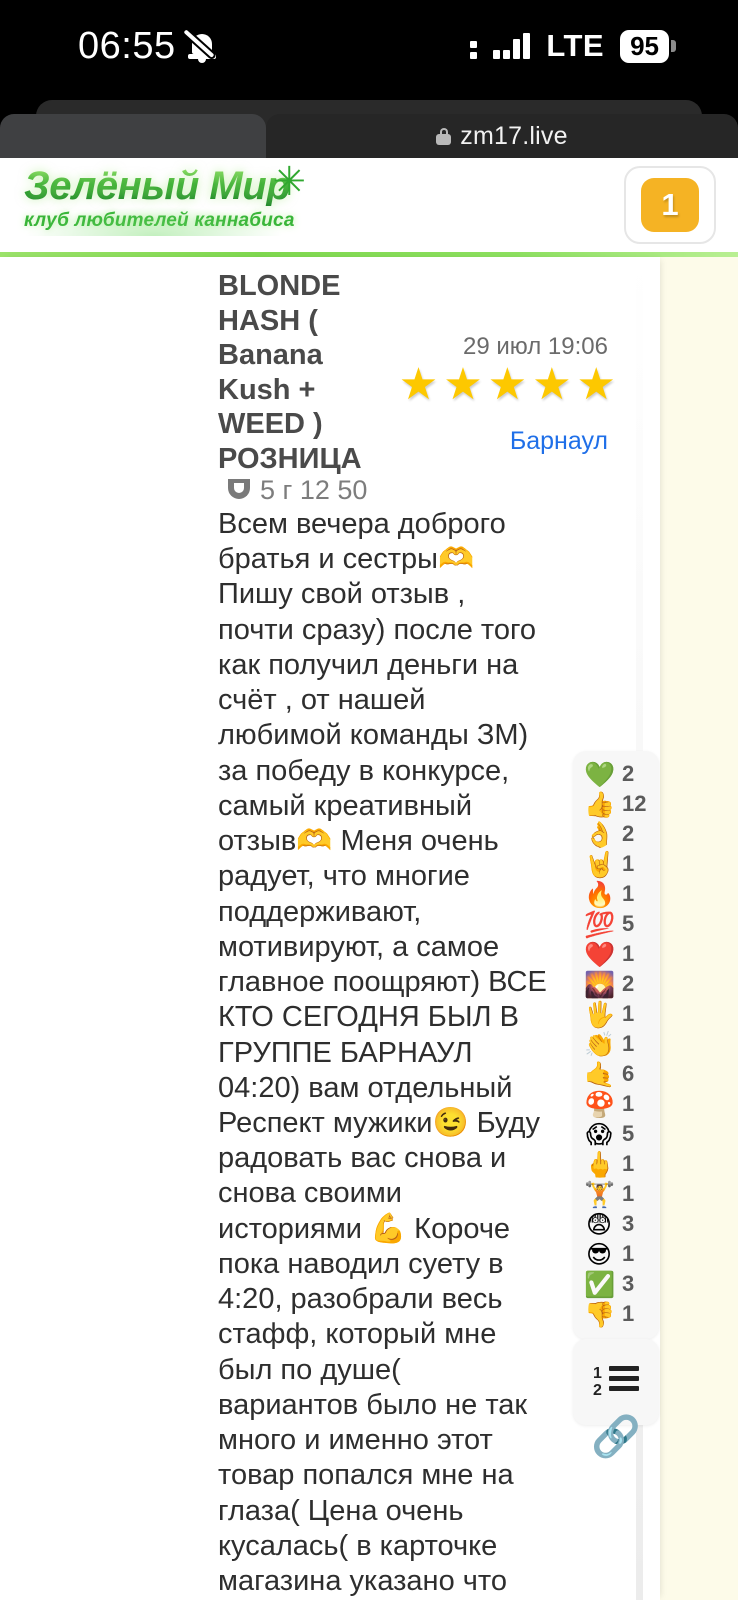 The width and height of the screenshot is (738, 1600). What do you see at coordinates (644, 46) in the screenshot?
I see `battery-percent: 95` at bounding box center [644, 46].